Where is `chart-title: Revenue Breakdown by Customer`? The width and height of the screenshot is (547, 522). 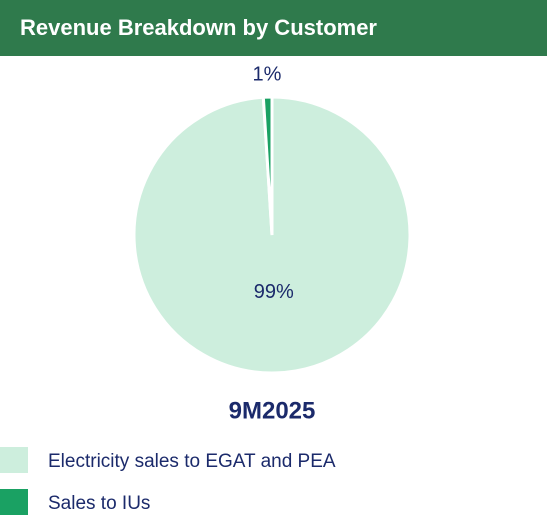
chart-title: Revenue Breakdown by Customer is located at coordinates (198, 27).